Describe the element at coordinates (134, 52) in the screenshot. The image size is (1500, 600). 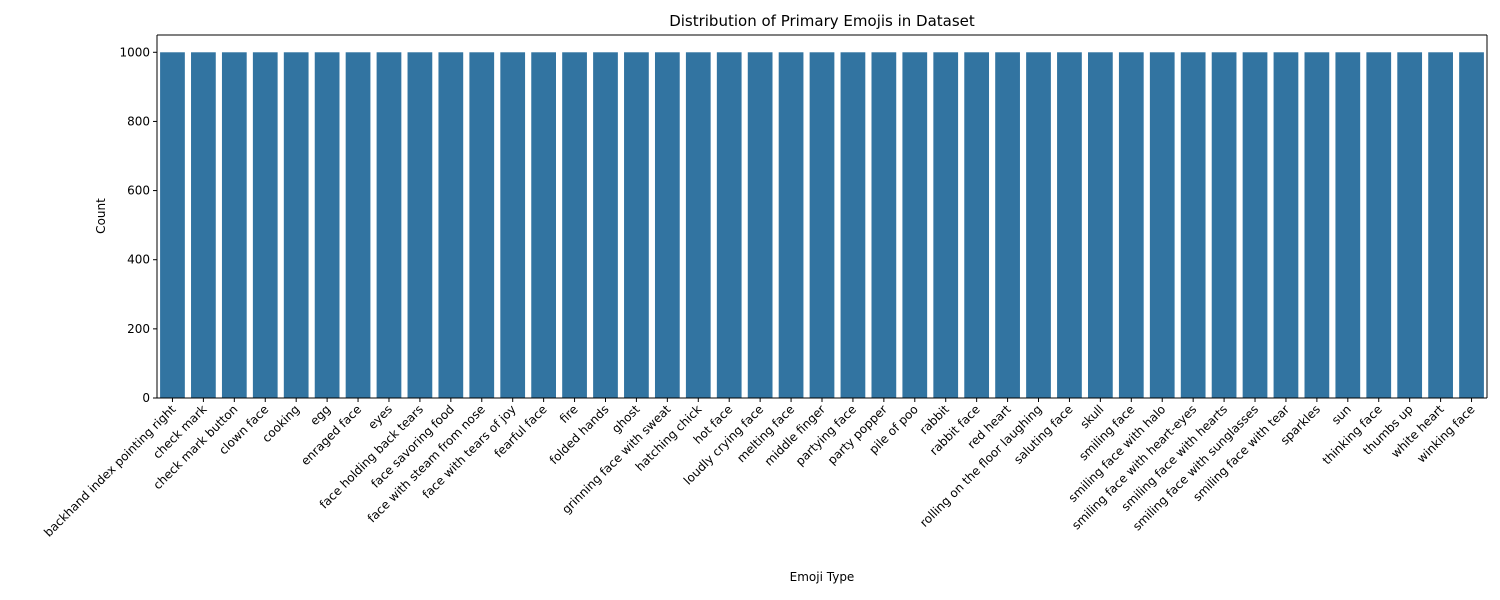
I see `y-tick-label-5: 1000` at that location.